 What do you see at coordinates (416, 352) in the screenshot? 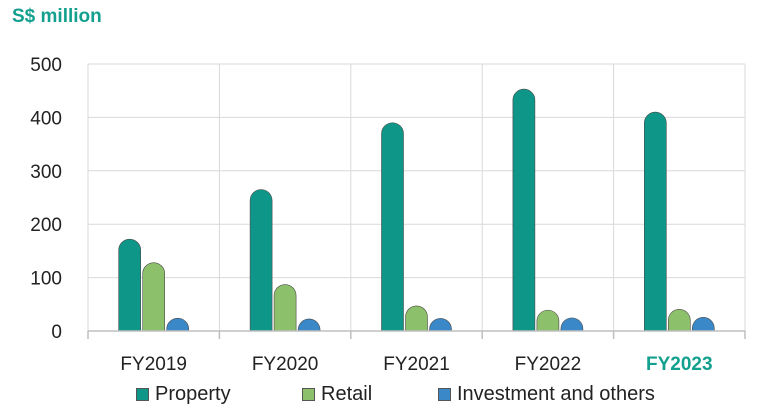
I see `x-axis: FY2019 FY2020 FY2021 FY2022 FY2023` at bounding box center [416, 352].